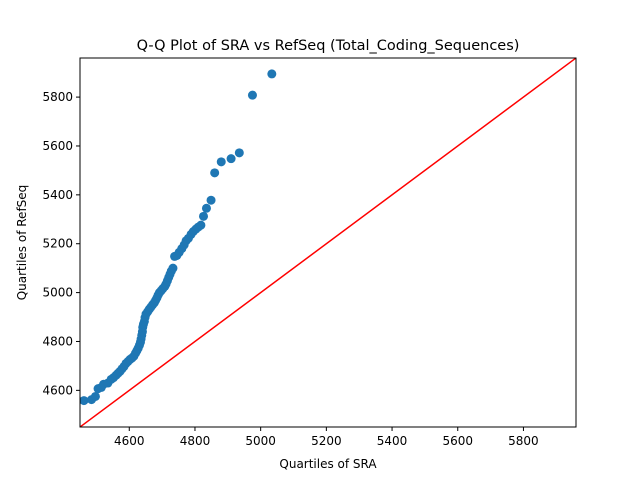 The image size is (640, 480). What do you see at coordinates (129, 441) in the screenshot?
I see `x-tick-label: 4600` at bounding box center [129, 441].